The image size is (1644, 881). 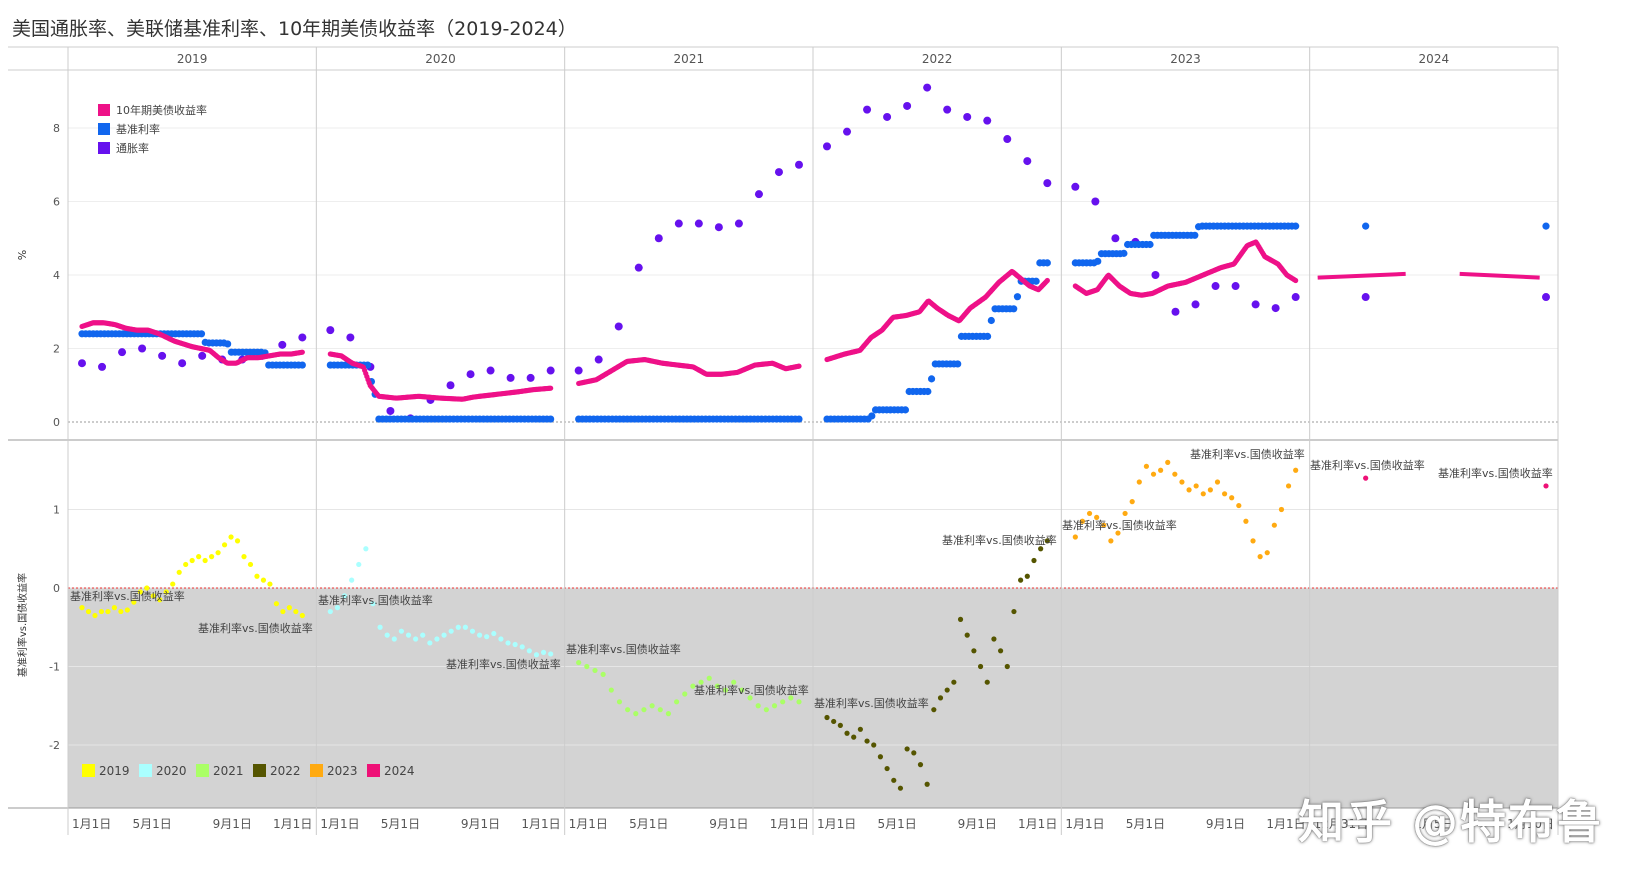 What do you see at coordinates (1451, 822) in the screenshot?
I see `watermark: 知乎 @特布鲁` at bounding box center [1451, 822].